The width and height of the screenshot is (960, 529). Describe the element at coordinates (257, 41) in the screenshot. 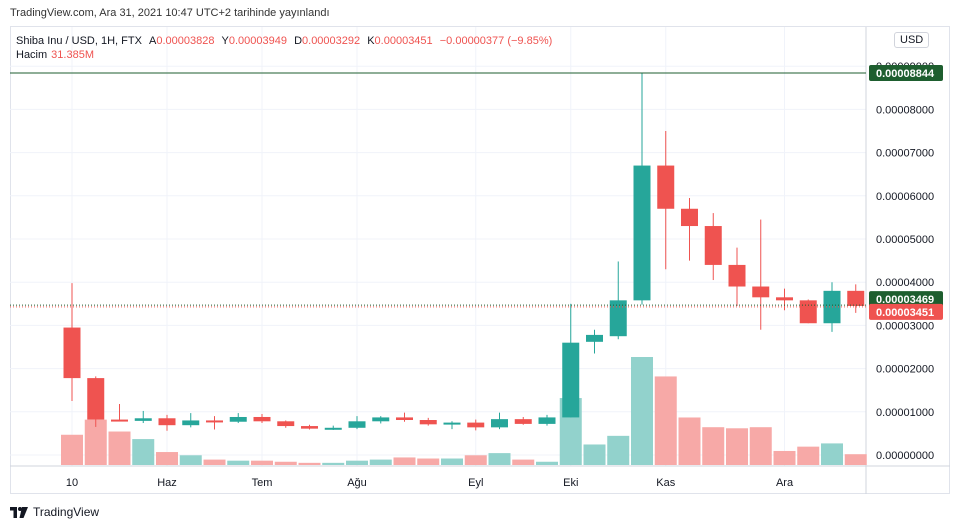

I see `high-value: 0.00003949` at that location.